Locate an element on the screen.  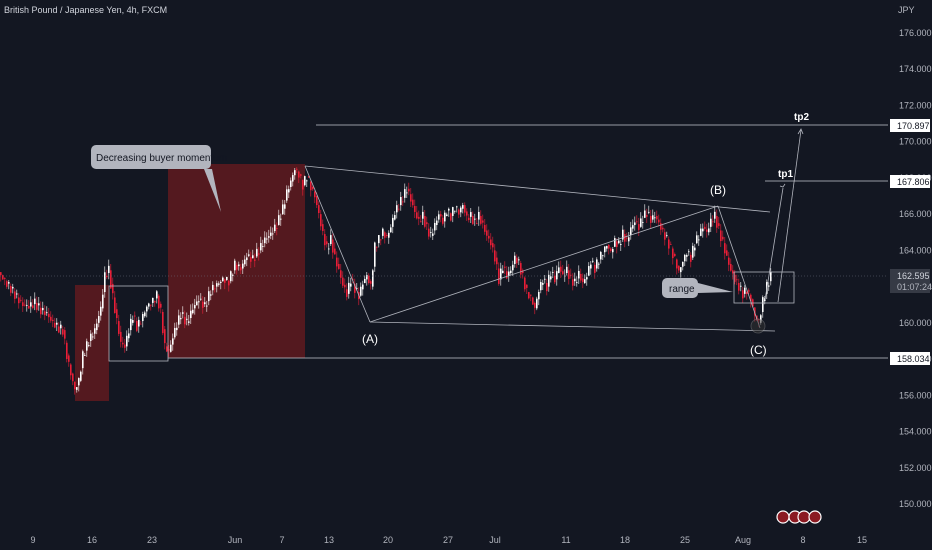
x-tick-label: Jul is located at coordinates (495, 540).